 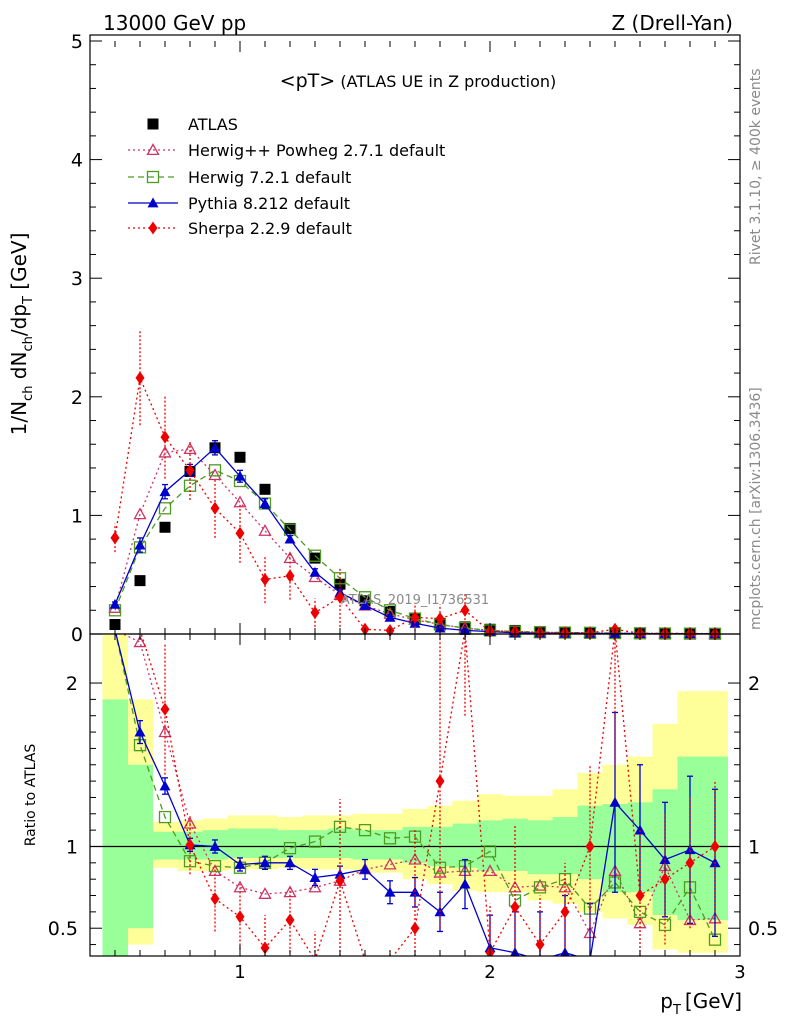 I want to click on x-axis-label: pT [GeV], so click(x=701, y=1003).